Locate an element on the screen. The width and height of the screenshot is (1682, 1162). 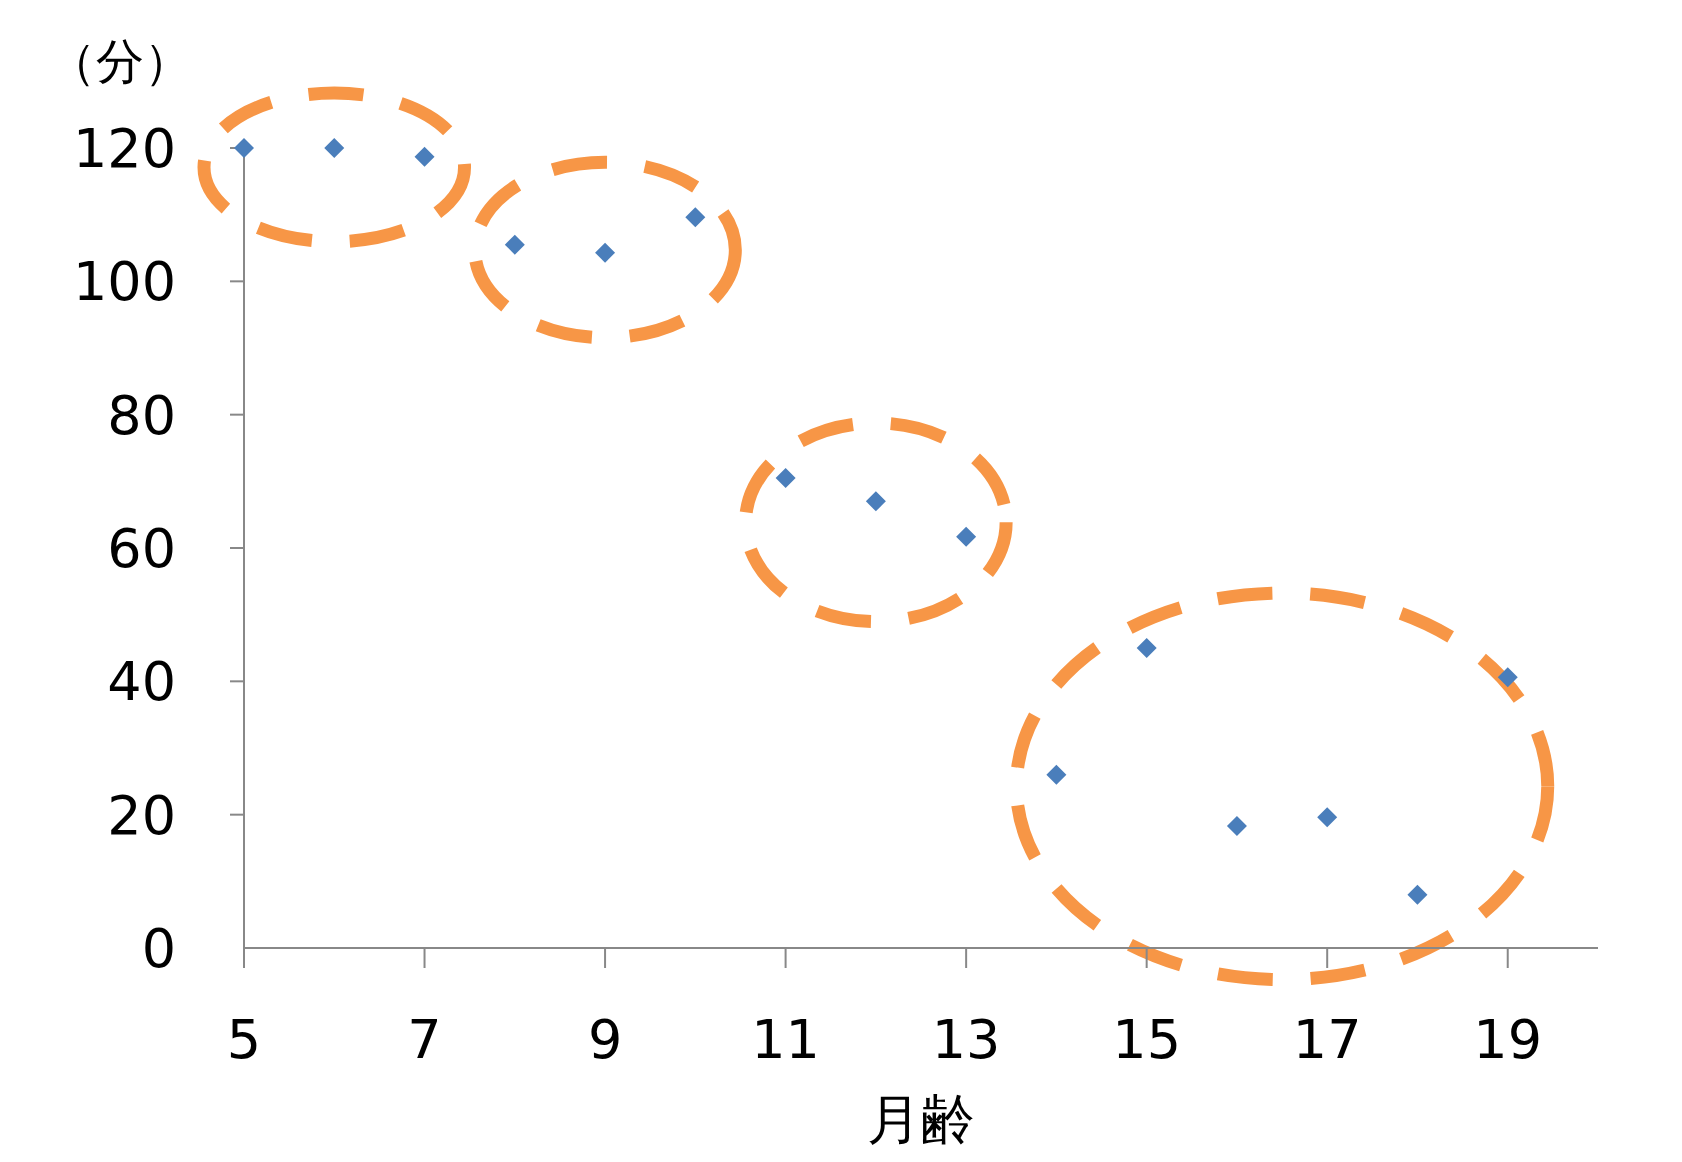
x-tick-label: 17 is located at coordinates (1327, 1039).